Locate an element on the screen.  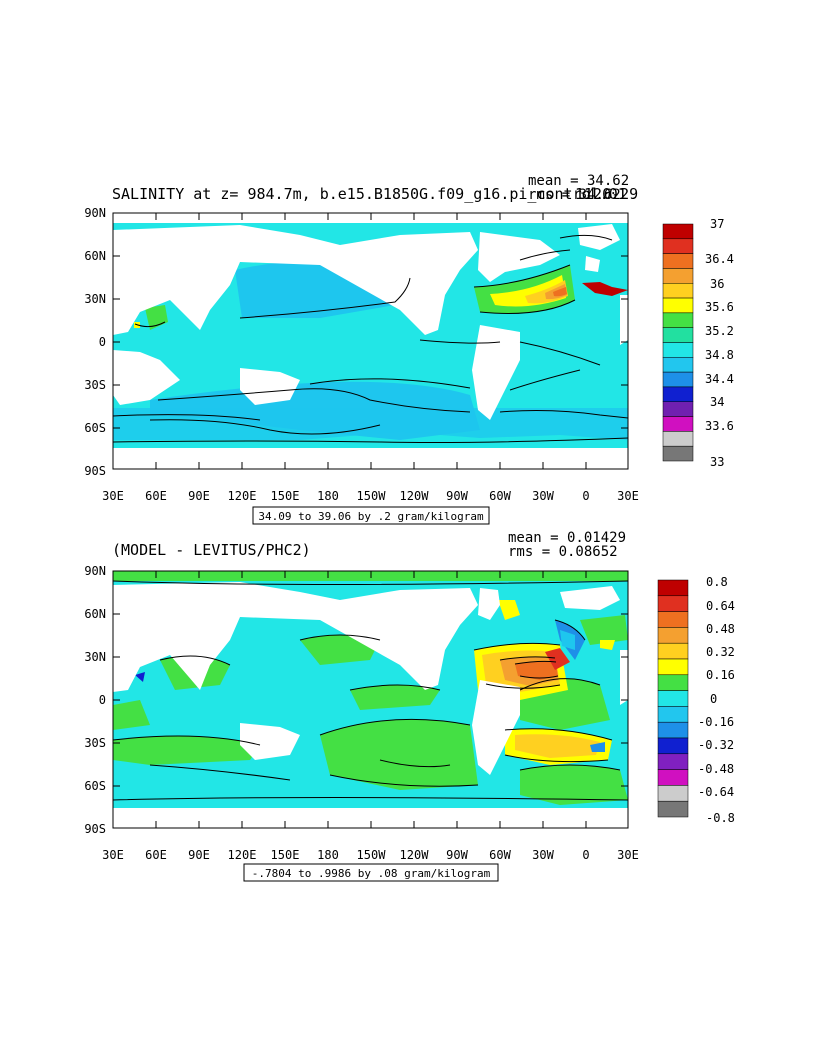
bottom-colorbar is located at coordinates (673, 698).